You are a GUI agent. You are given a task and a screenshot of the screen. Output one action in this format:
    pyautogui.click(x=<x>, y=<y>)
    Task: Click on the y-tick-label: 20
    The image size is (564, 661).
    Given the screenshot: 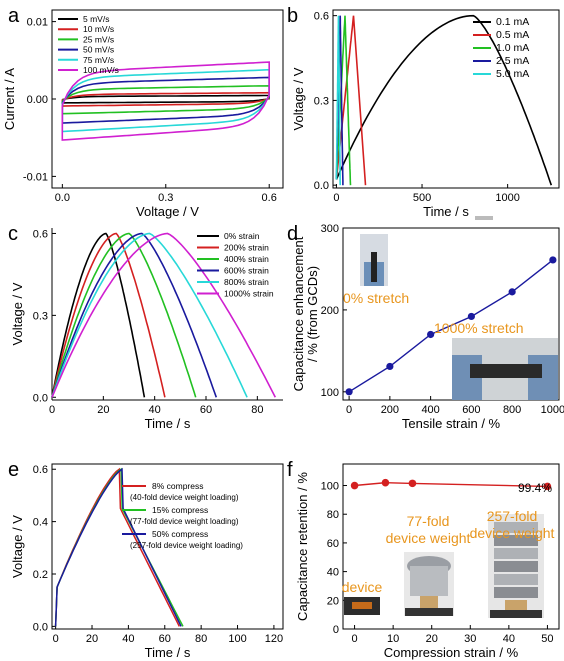 What is the action you would take?
    pyautogui.click(x=333, y=601)
    